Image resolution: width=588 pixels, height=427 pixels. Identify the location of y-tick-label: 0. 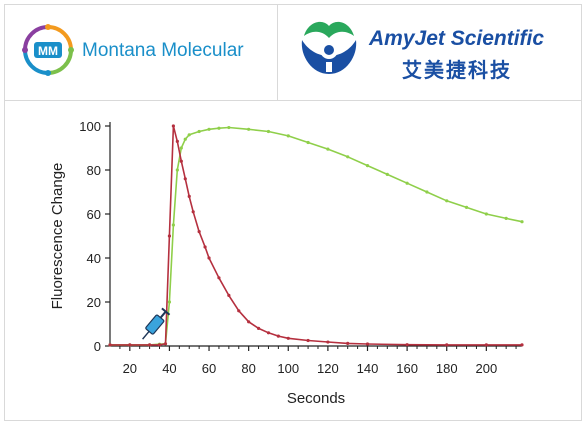
(97, 346).